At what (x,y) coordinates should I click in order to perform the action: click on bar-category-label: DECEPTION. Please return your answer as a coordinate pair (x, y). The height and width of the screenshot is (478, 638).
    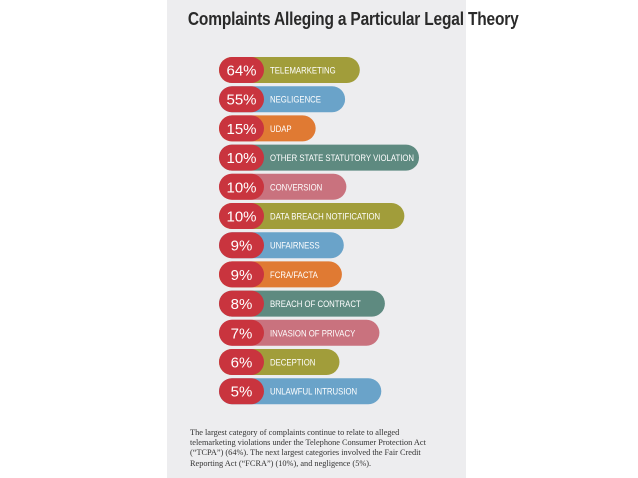
    Looking at the image, I should click on (292, 362).